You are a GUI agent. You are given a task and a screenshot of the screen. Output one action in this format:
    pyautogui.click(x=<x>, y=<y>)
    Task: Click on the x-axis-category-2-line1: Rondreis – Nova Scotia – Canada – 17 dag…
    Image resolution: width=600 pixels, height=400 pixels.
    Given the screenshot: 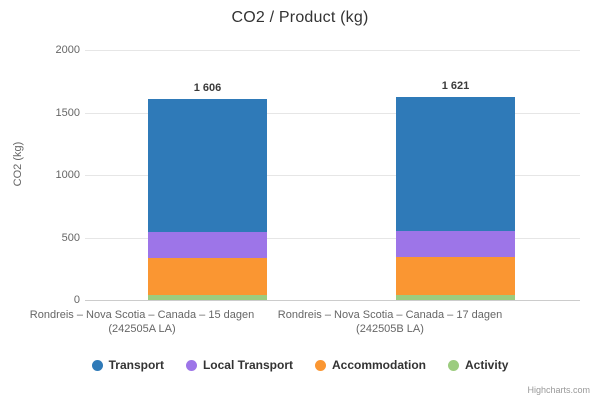 What is the action you would take?
    pyautogui.click(x=390, y=315)
    